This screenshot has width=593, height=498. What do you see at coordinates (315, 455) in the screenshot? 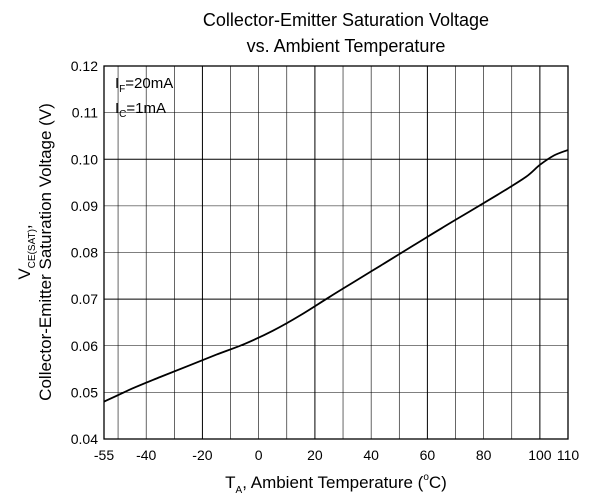
I see `x-tick-label: 20` at bounding box center [315, 455].